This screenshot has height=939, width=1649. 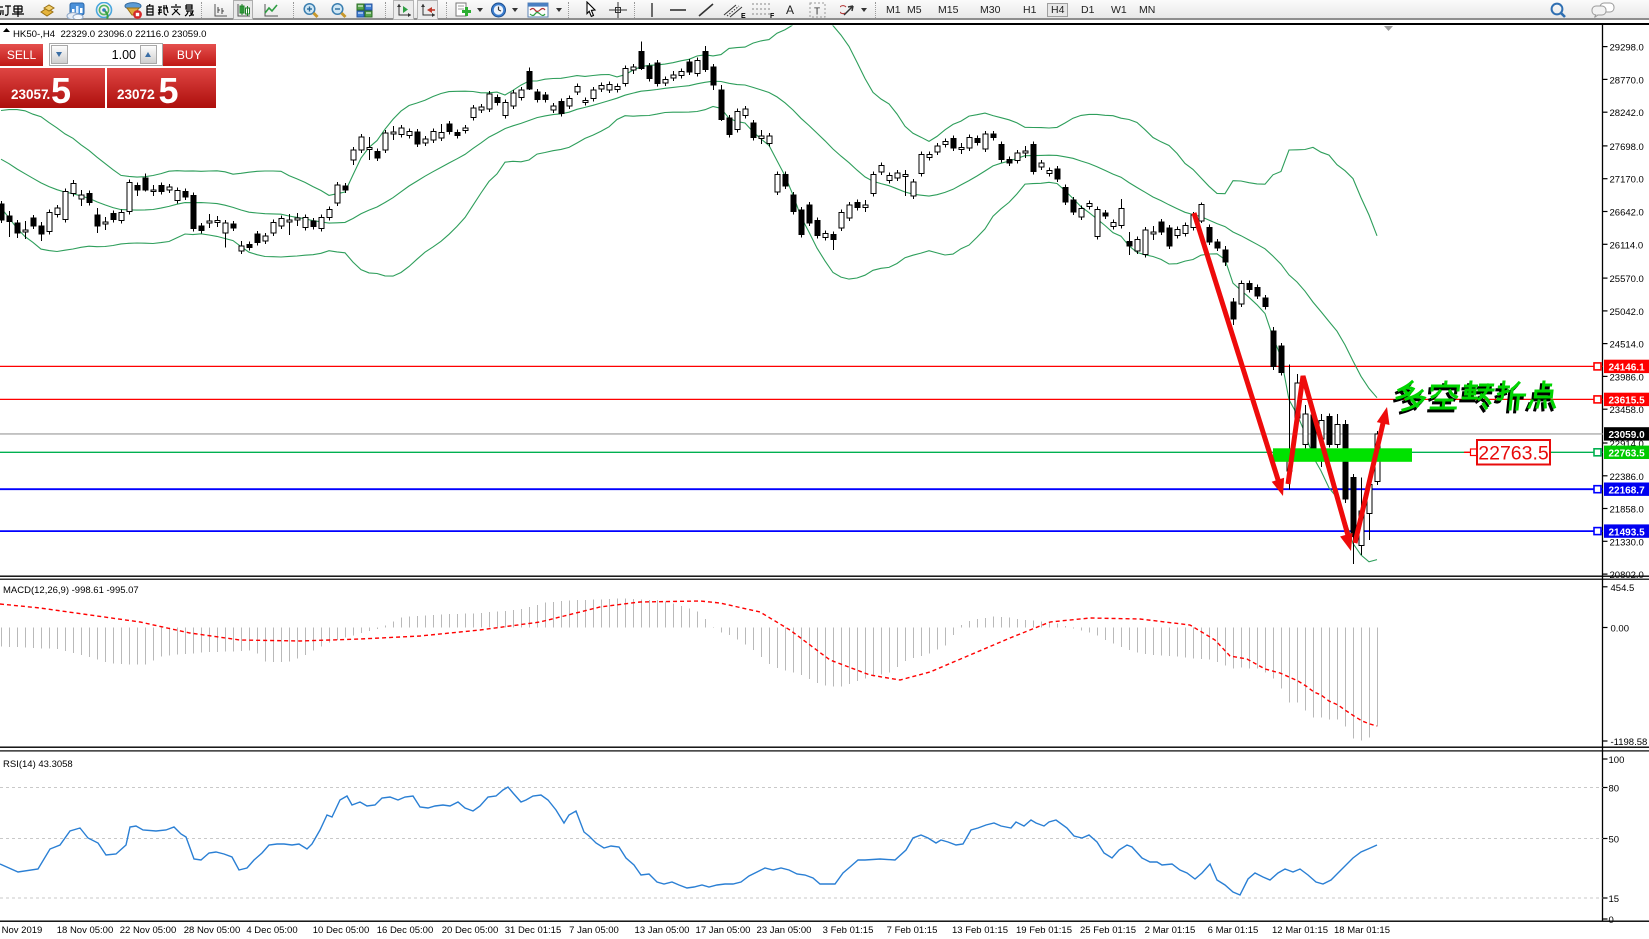 I want to click on svg-text: 28 Nov 05:00, so click(x=212, y=930).